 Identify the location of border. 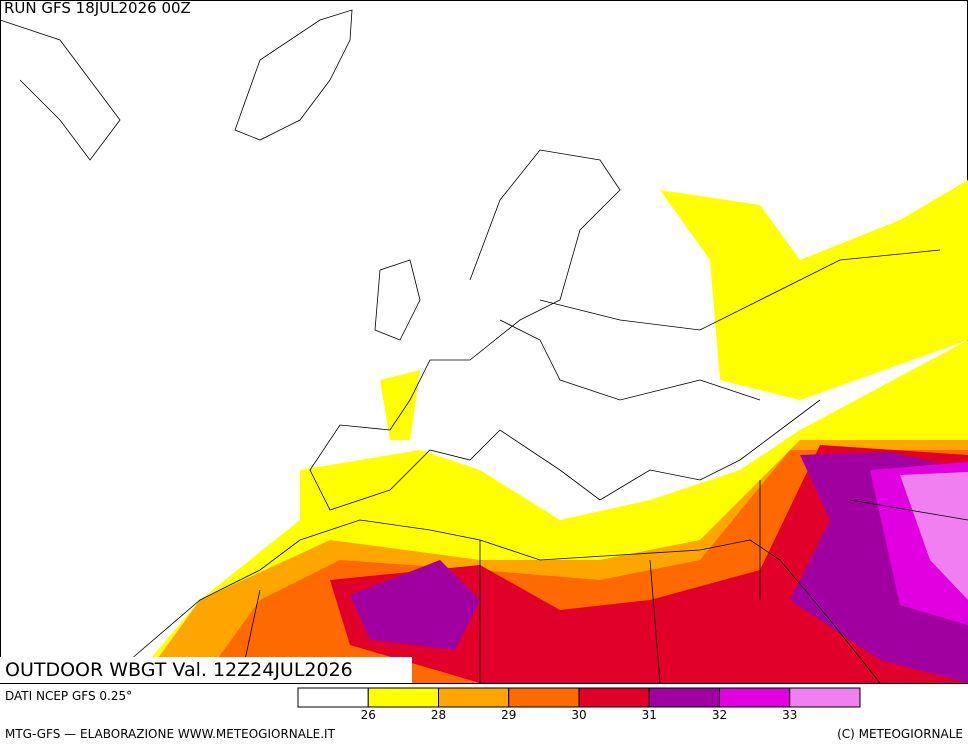
(720, 325).